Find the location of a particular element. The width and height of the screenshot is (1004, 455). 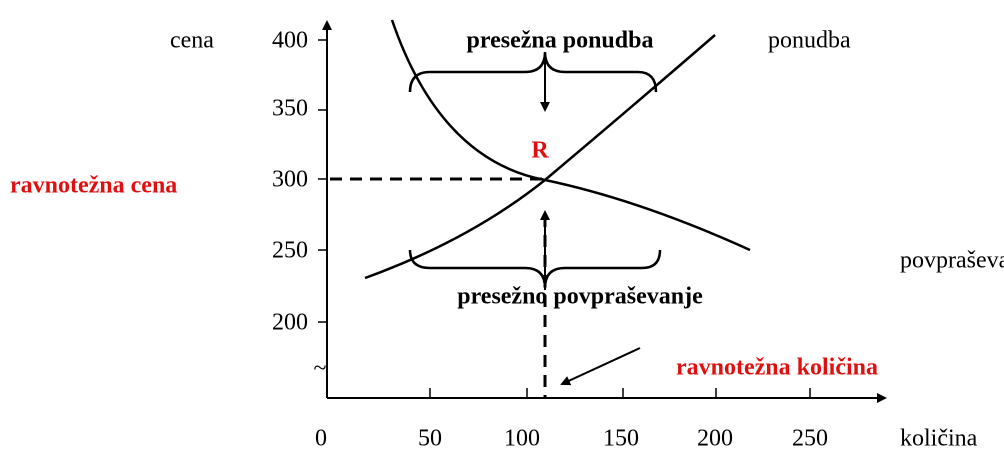

y-axis-label: cena is located at coordinates (192, 41).